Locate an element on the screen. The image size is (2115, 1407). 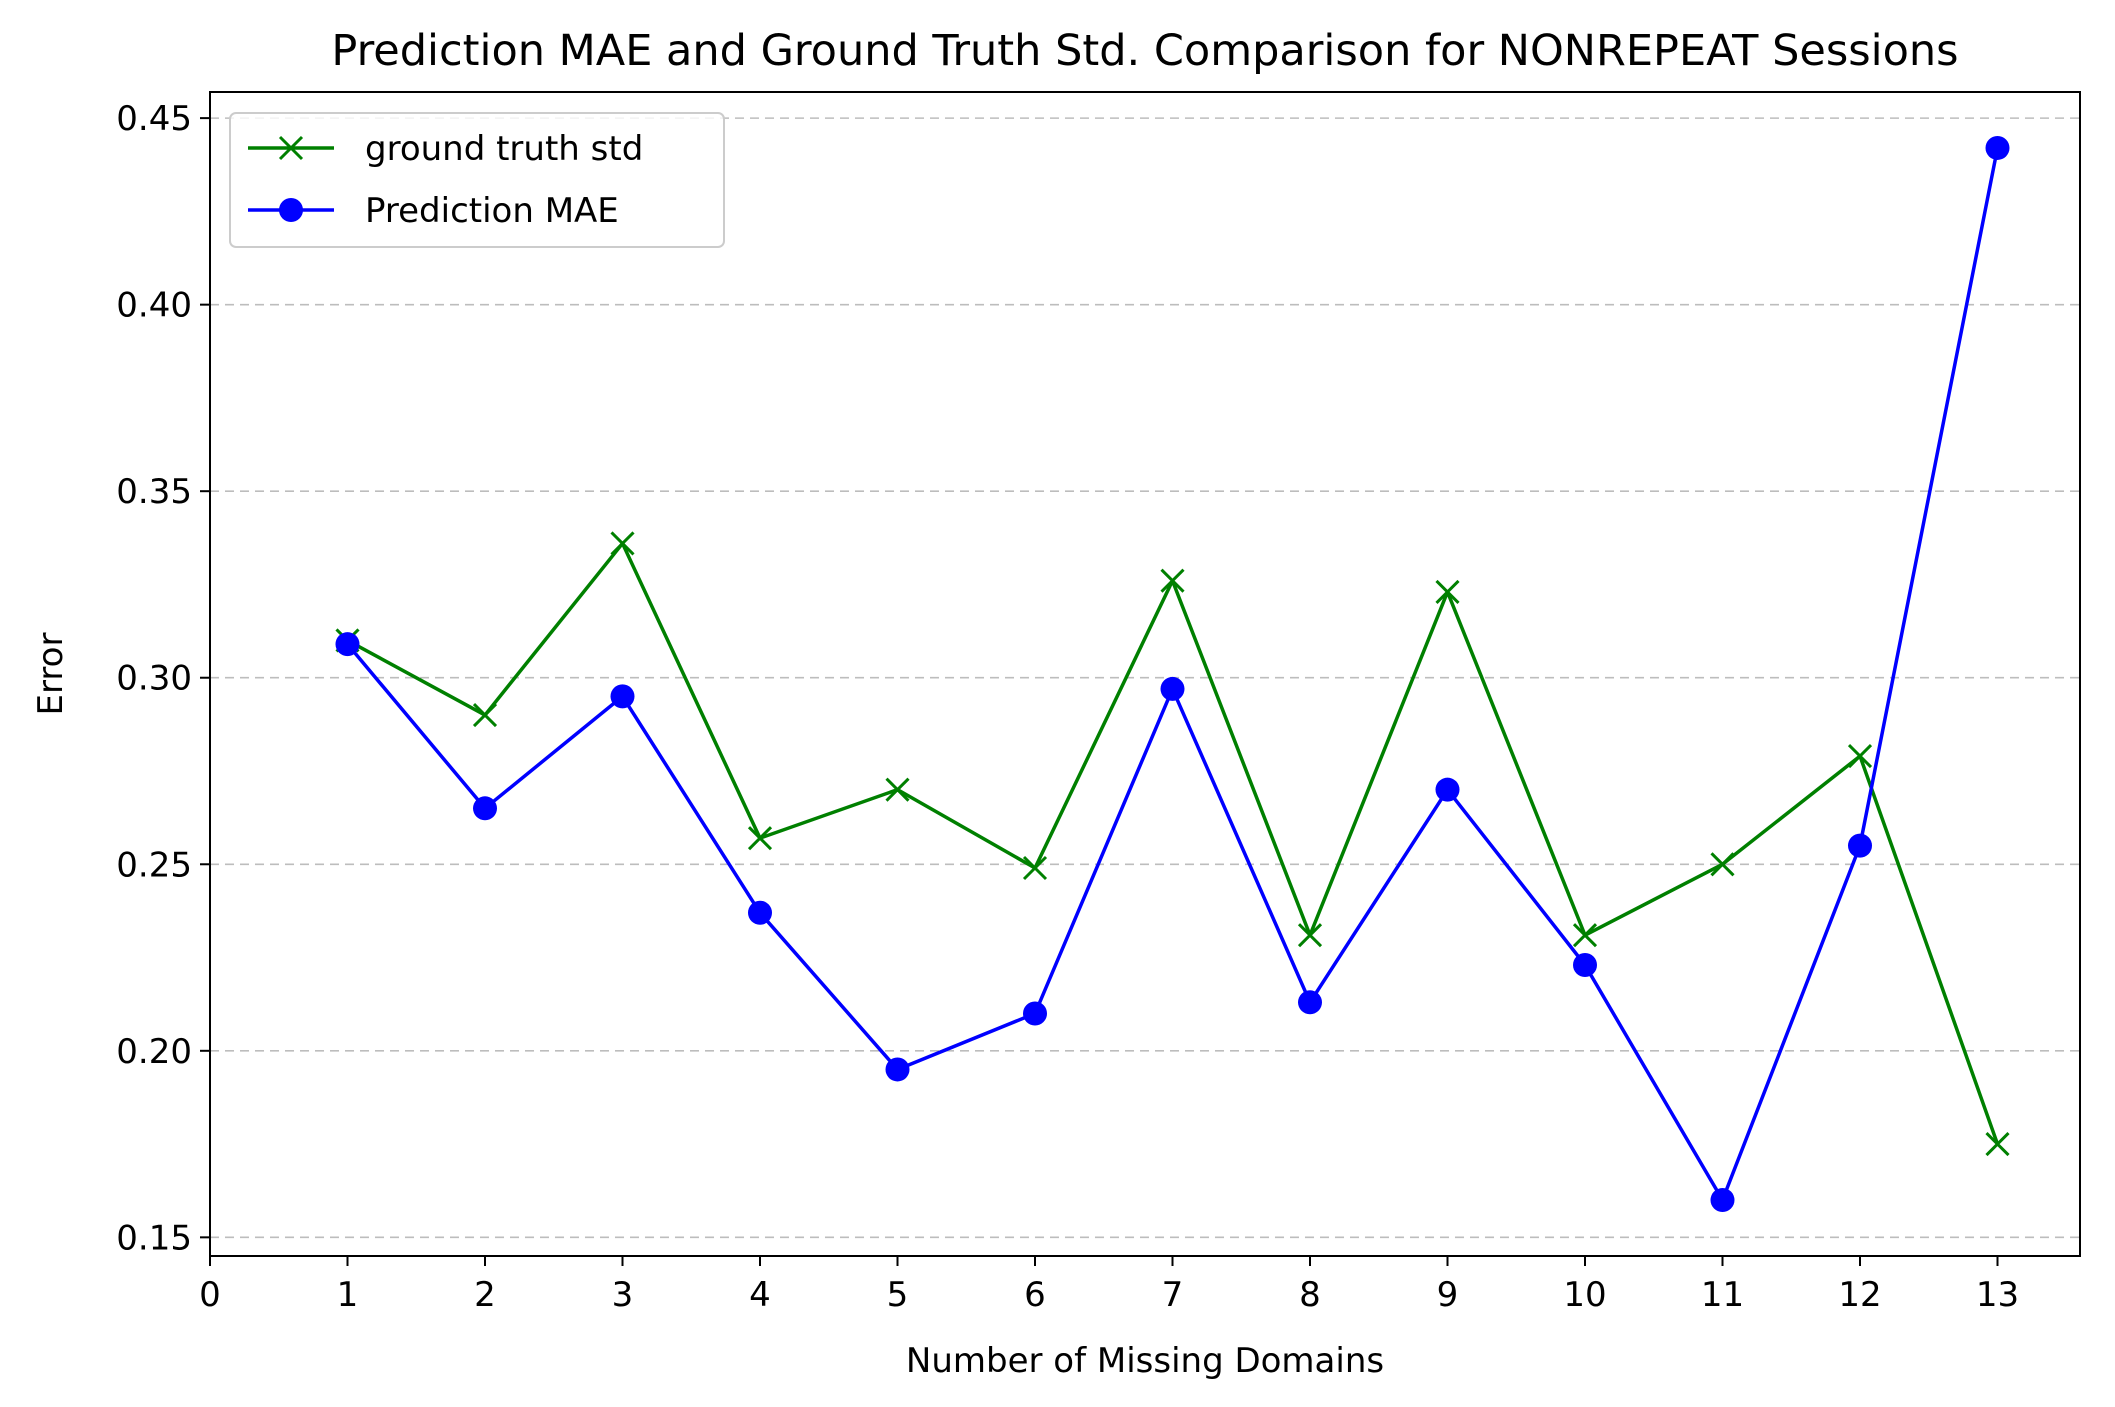
y-tick-label: 0.20 is located at coordinates (154, 1052).